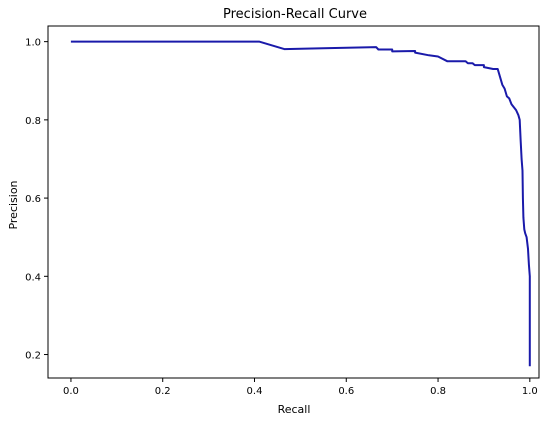 The image size is (550, 423). What do you see at coordinates (294, 409) in the screenshot?
I see `x-axis-label: Recall` at bounding box center [294, 409].